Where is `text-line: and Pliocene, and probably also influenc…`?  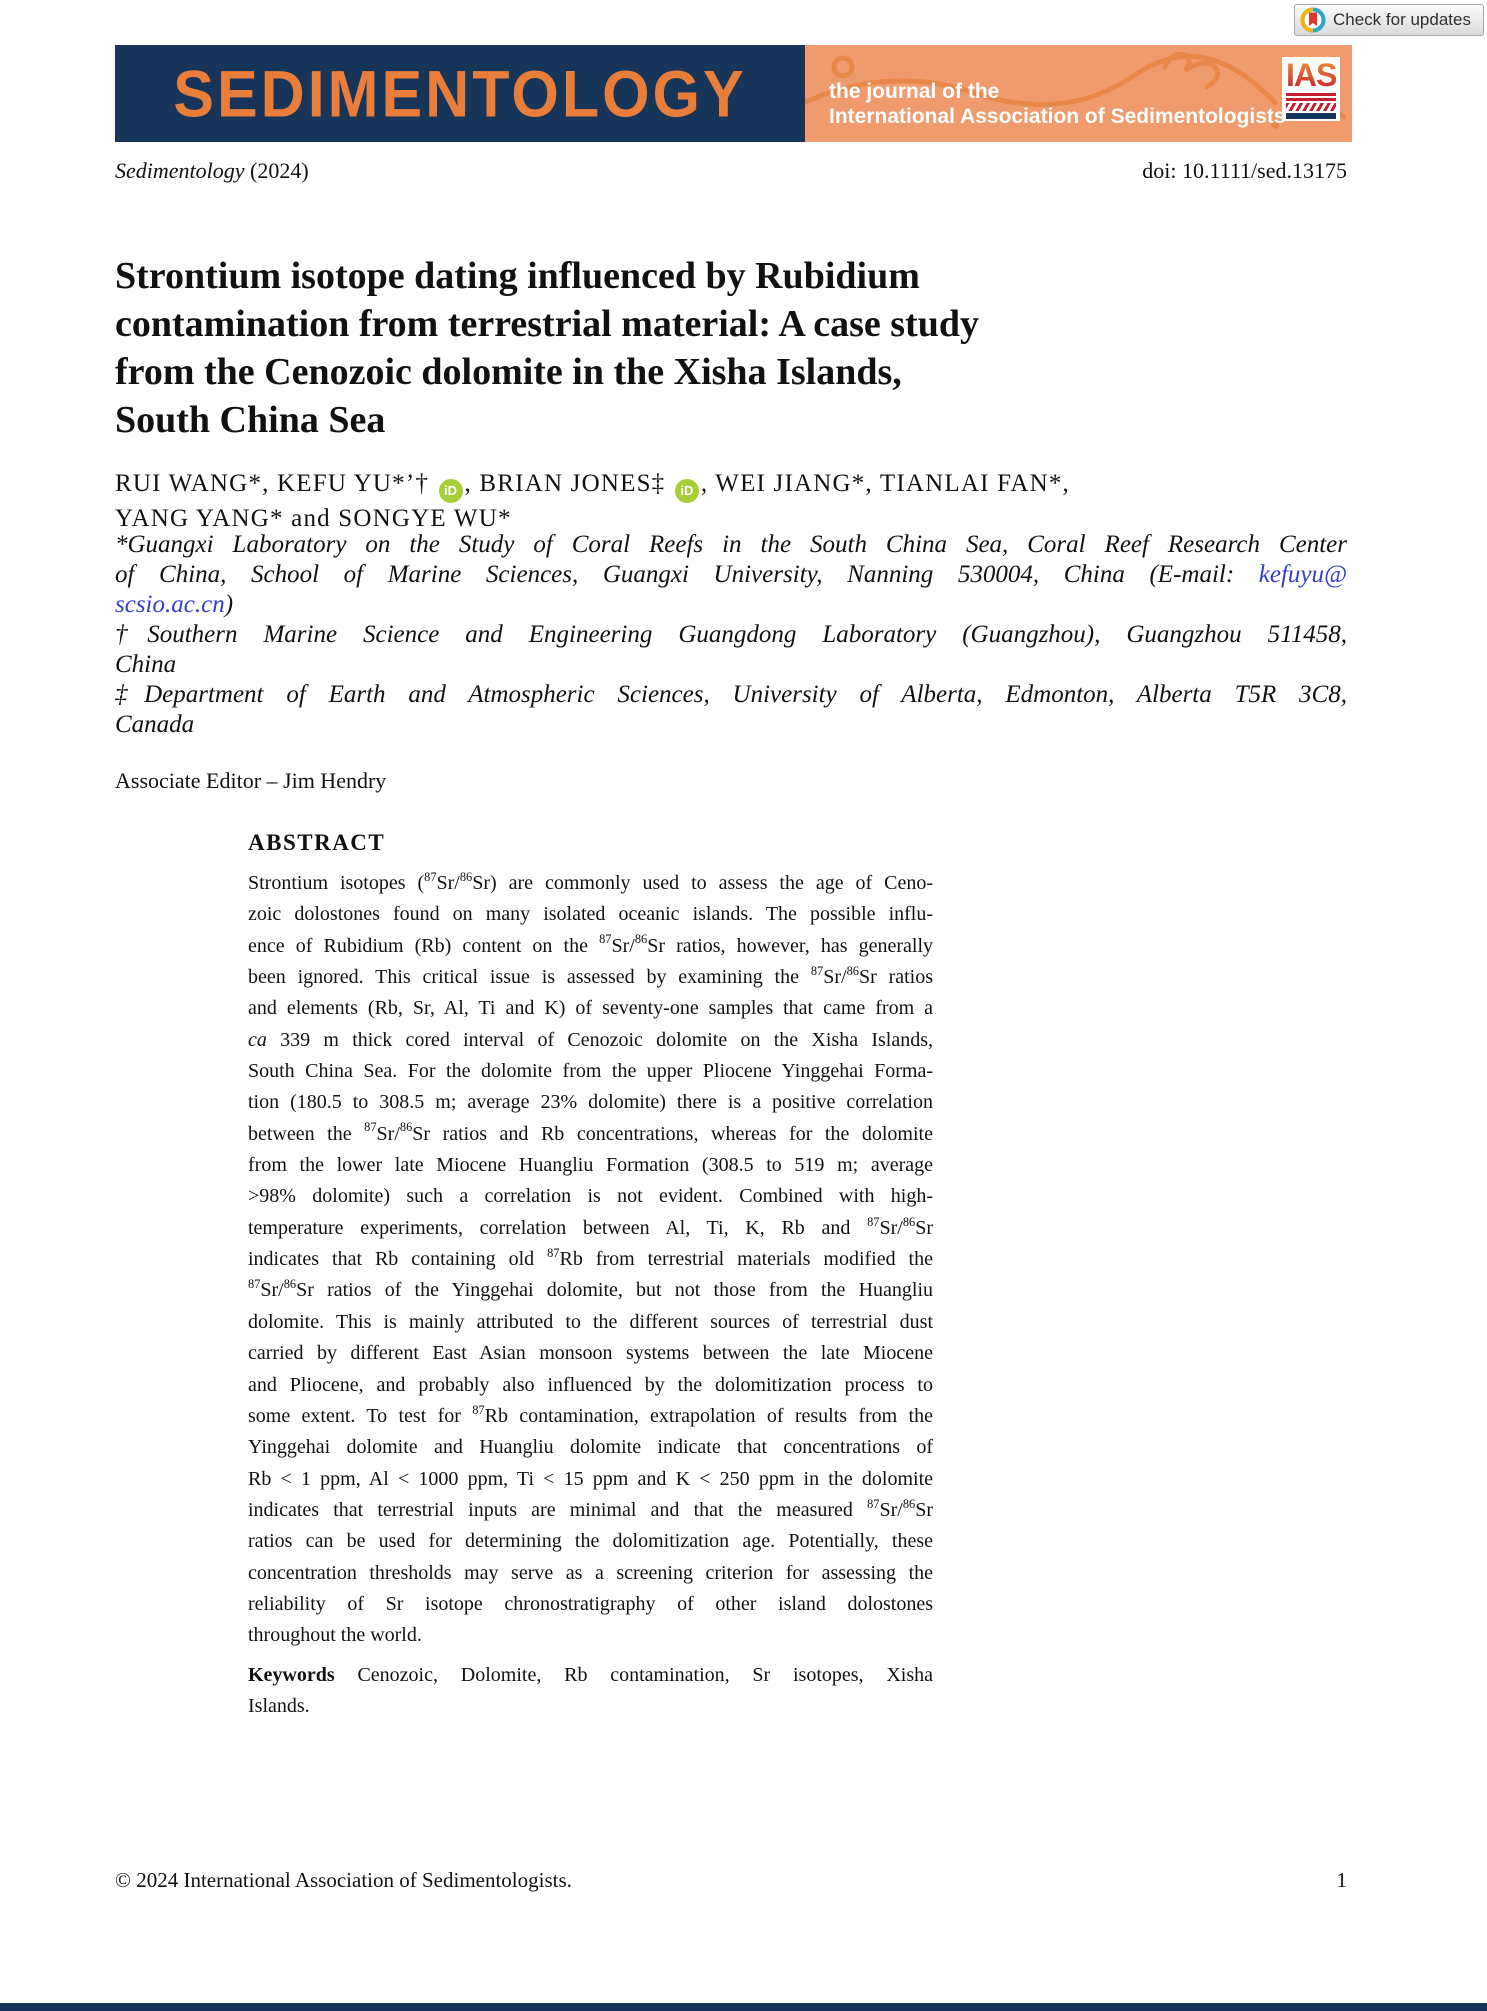 text-line: and Pliocene, and probably also influenc… is located at coordinates (590, 1384).